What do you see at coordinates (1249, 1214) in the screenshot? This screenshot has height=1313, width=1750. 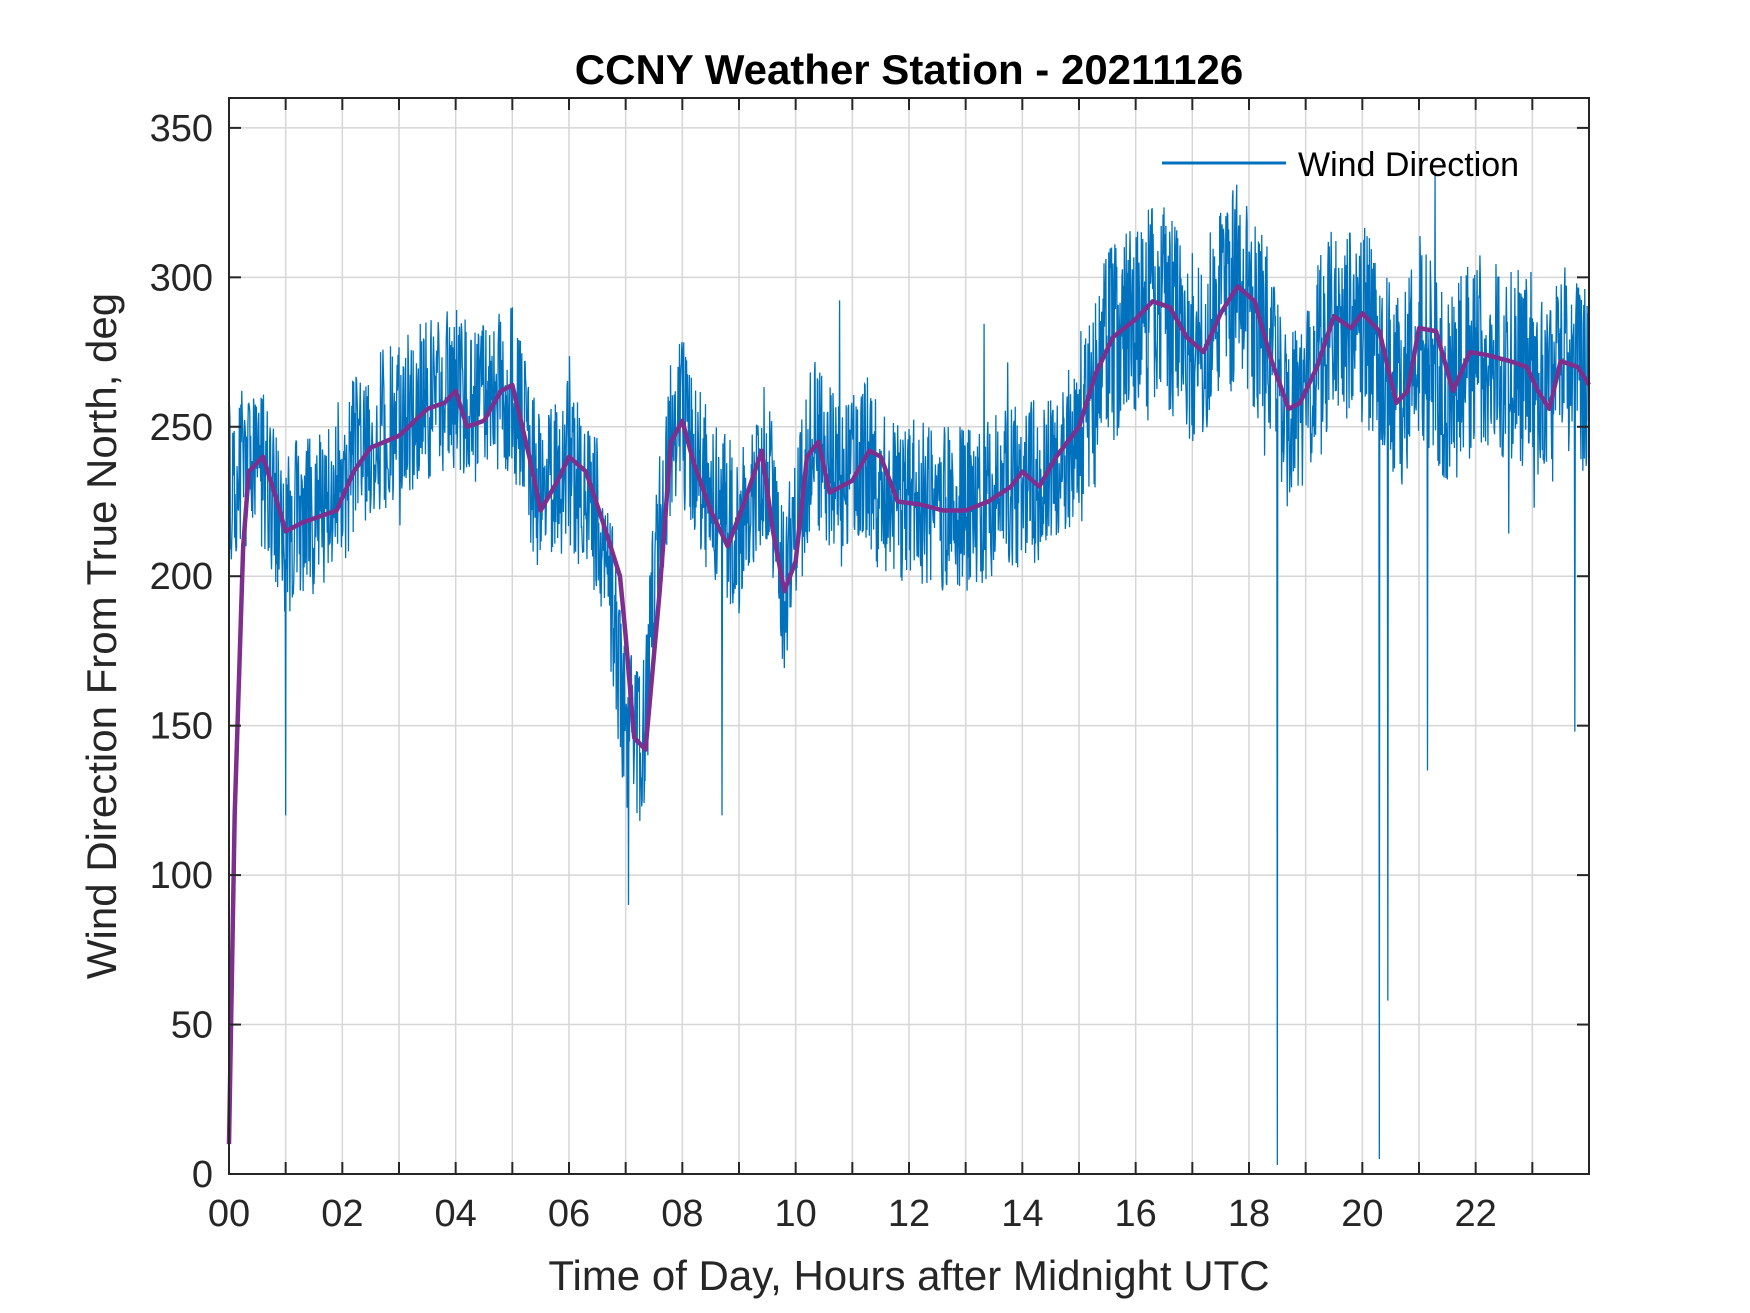 I see `x-tick-label: 18` at bounding box center [1249, 1214].